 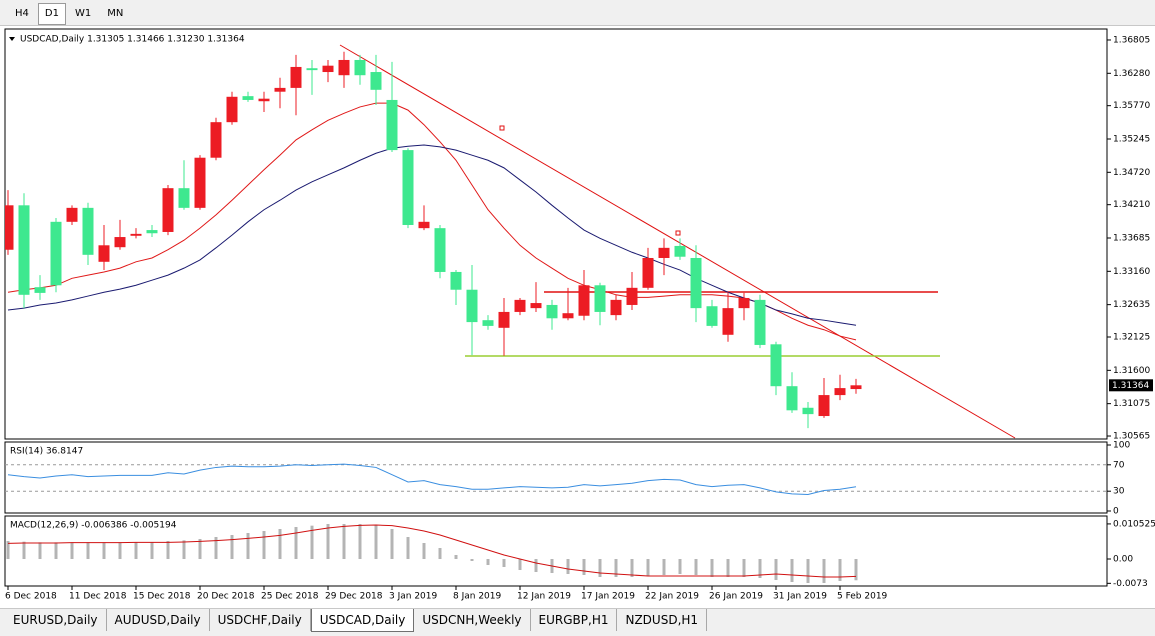 What do you see at coordinates (31, 597) in the screenshot?
I see `x-tick-label: 6 Dec 2018` at bounding box center [31, 597].